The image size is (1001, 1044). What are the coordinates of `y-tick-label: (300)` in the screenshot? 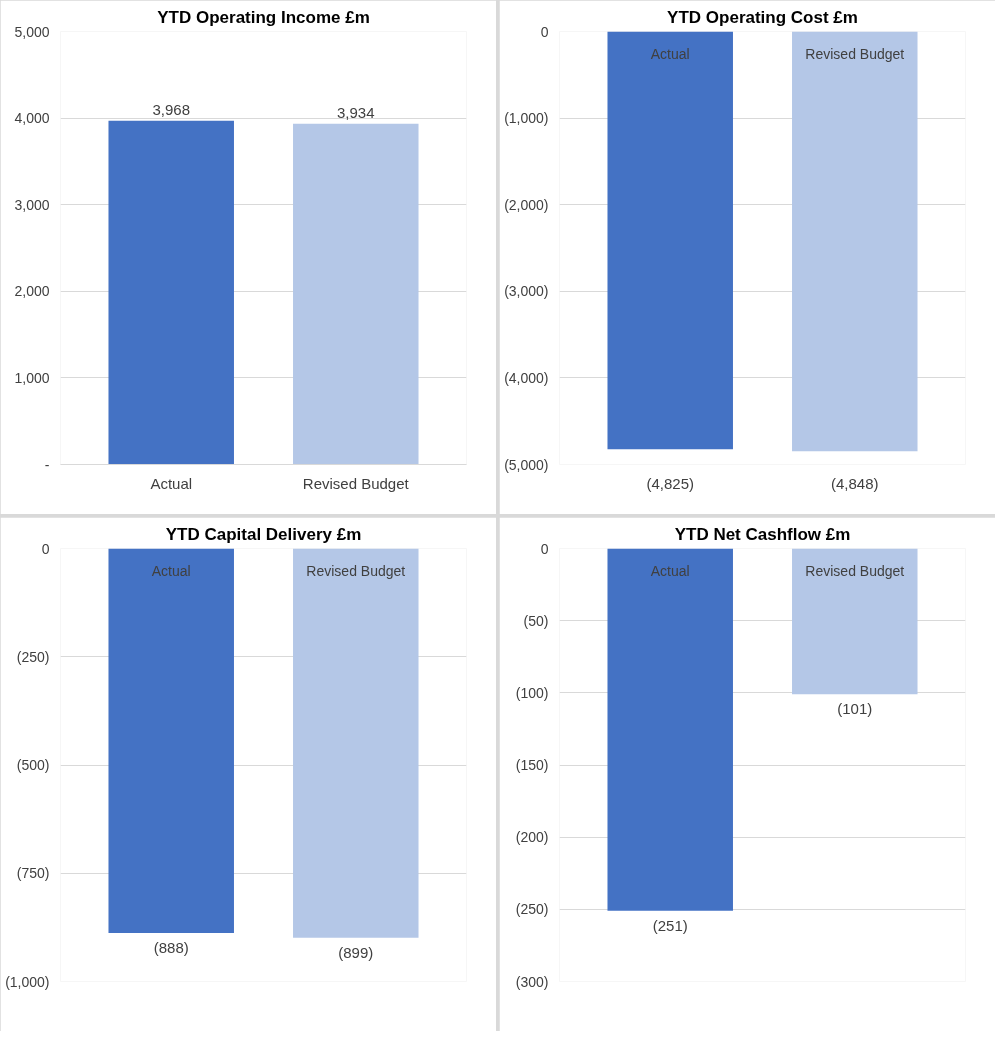 It's located at (532, 981).